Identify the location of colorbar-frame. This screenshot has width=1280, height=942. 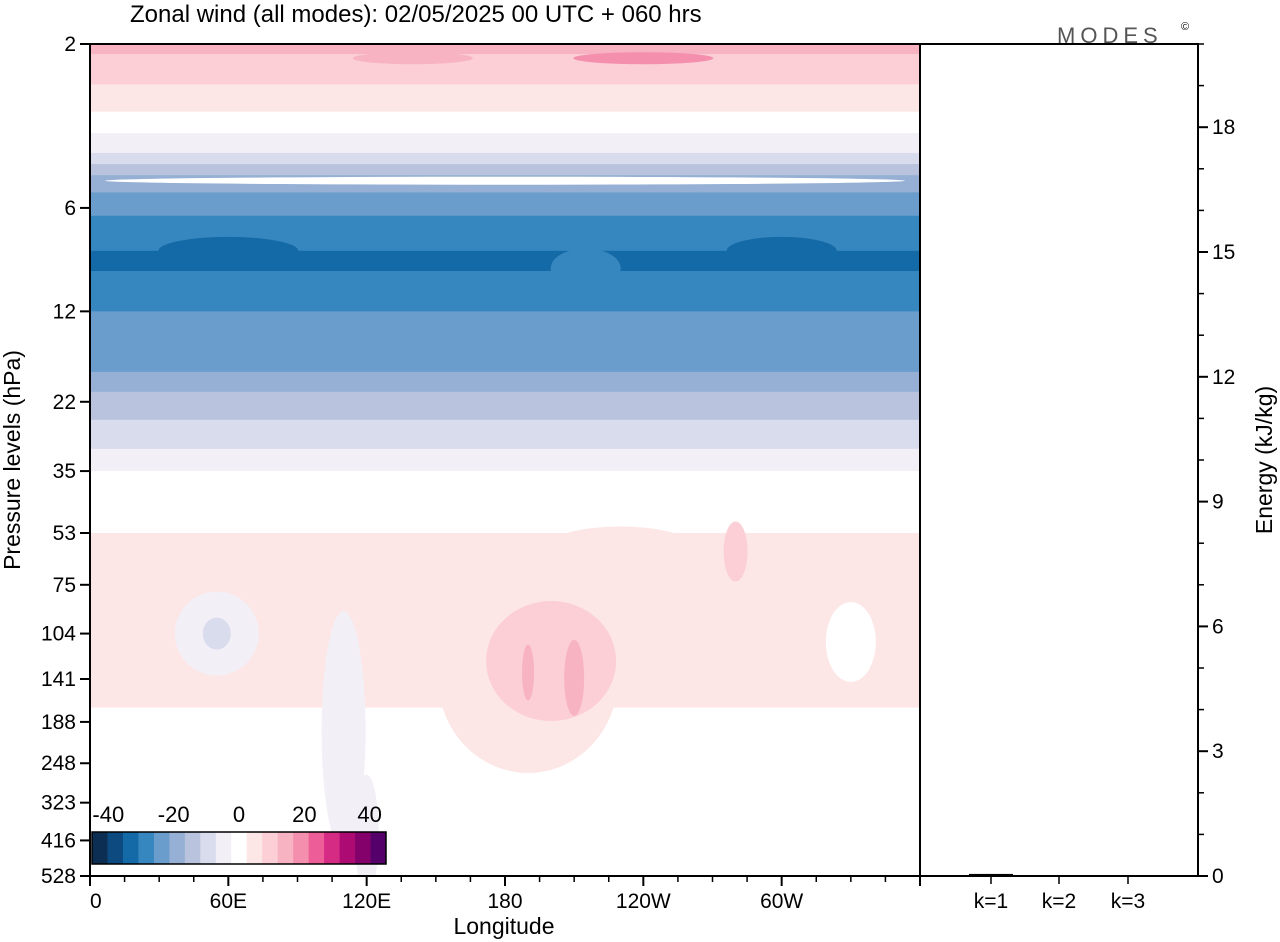
(239, 848).